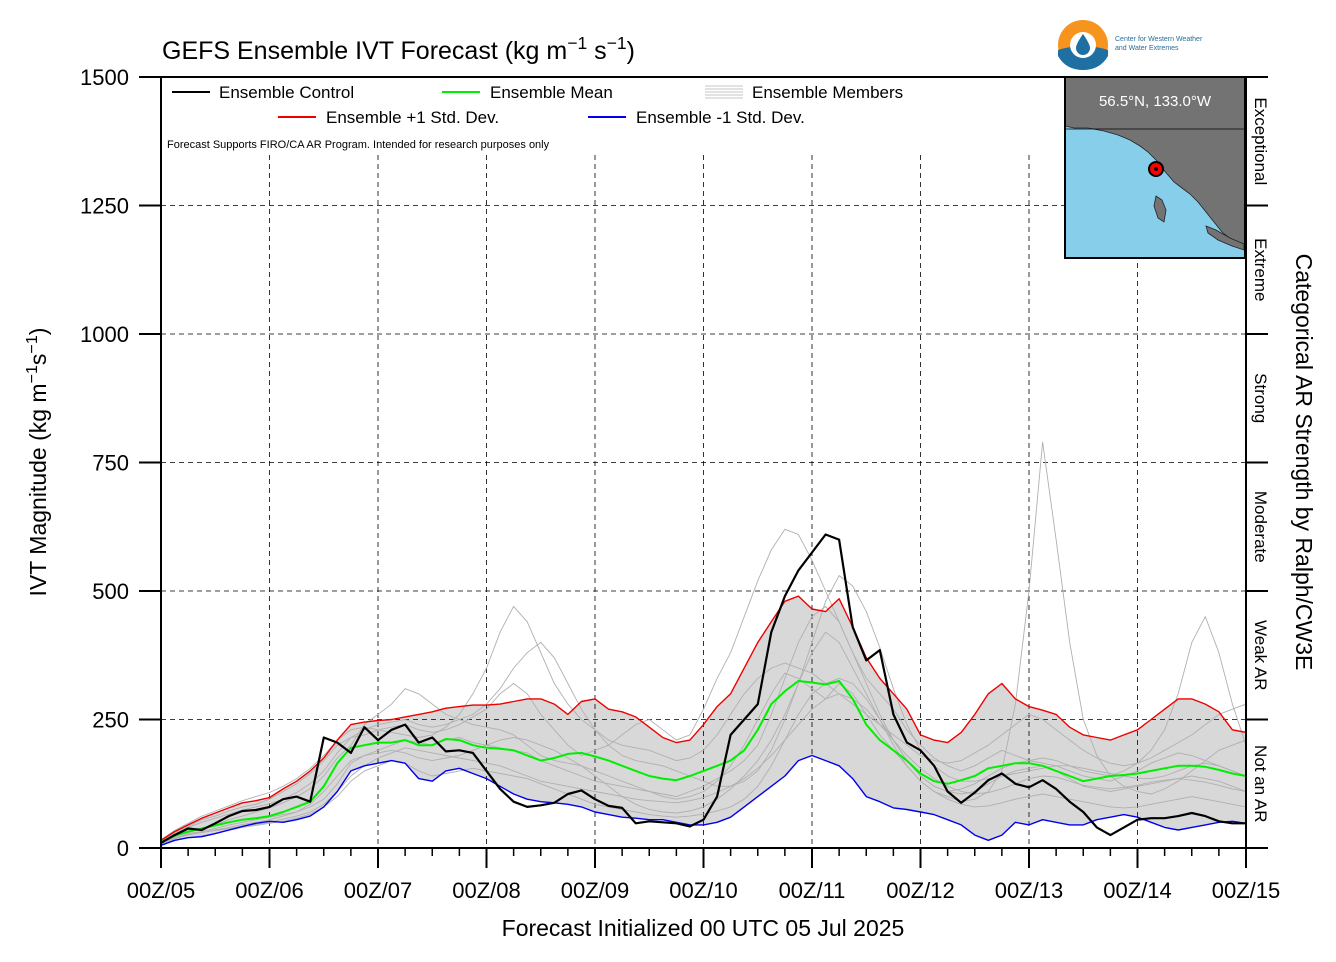  I want to click on x-tick-label: 00Z/08, so click(486, 890).